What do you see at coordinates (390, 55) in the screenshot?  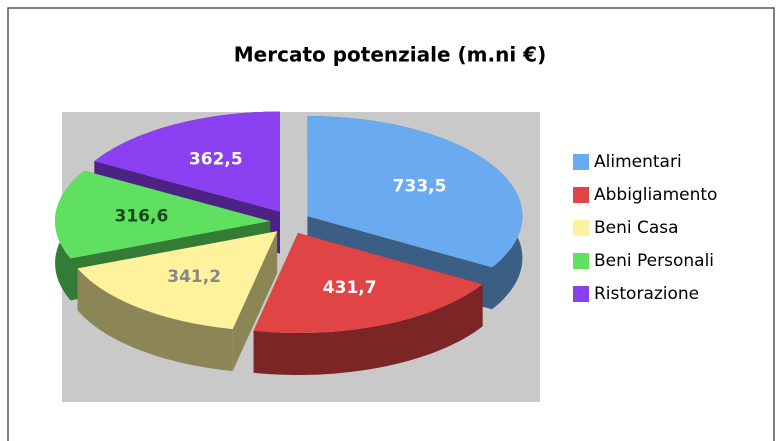 I see `chart-title: Mercato potenziale (m.ni €)` at bounding box center [390, 55].